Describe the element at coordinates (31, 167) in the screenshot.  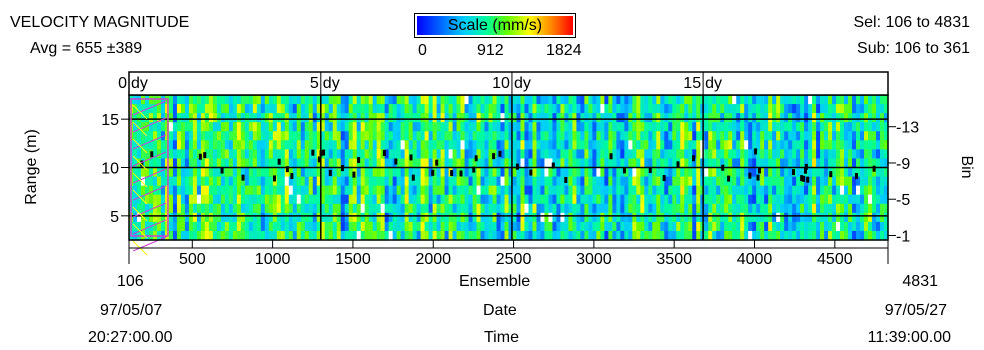
I see `y-axis-label: Range (m)` at that location.